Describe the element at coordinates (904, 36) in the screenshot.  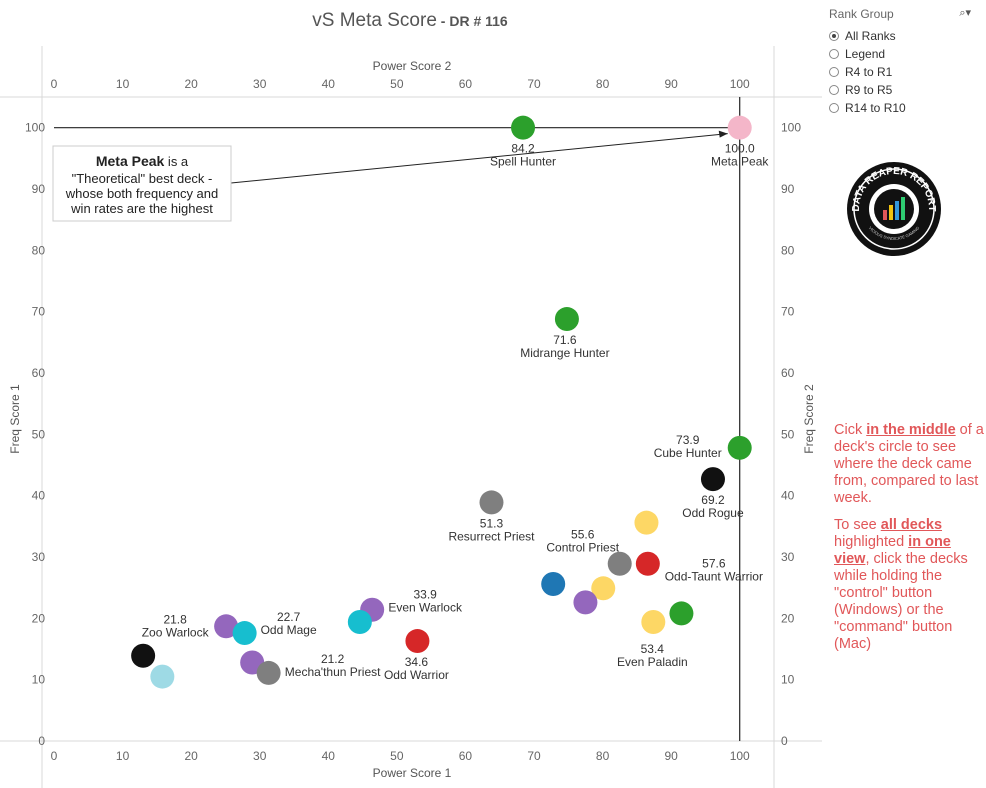
I see `rank-option-all-ranks: All Ranks` at that location.